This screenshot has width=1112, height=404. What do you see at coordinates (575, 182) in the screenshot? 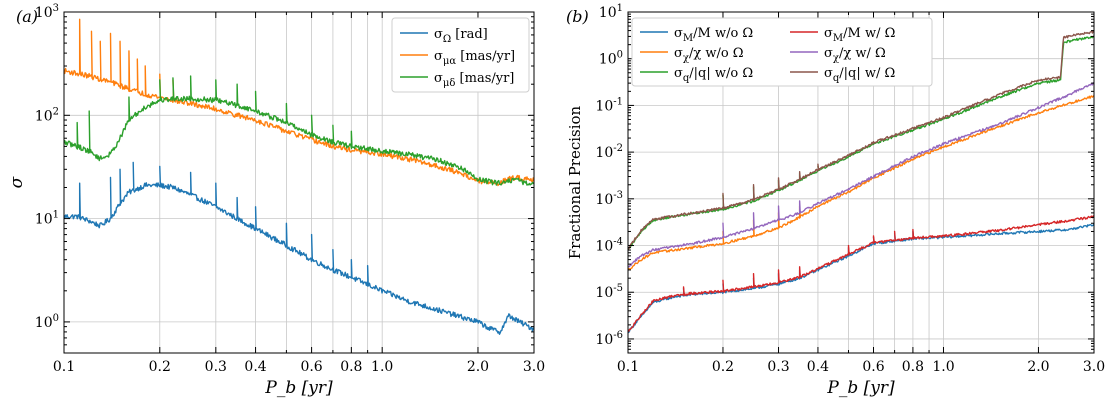
I see `y-axis-label: Fractional Precision` at bounding box center [575, 182].